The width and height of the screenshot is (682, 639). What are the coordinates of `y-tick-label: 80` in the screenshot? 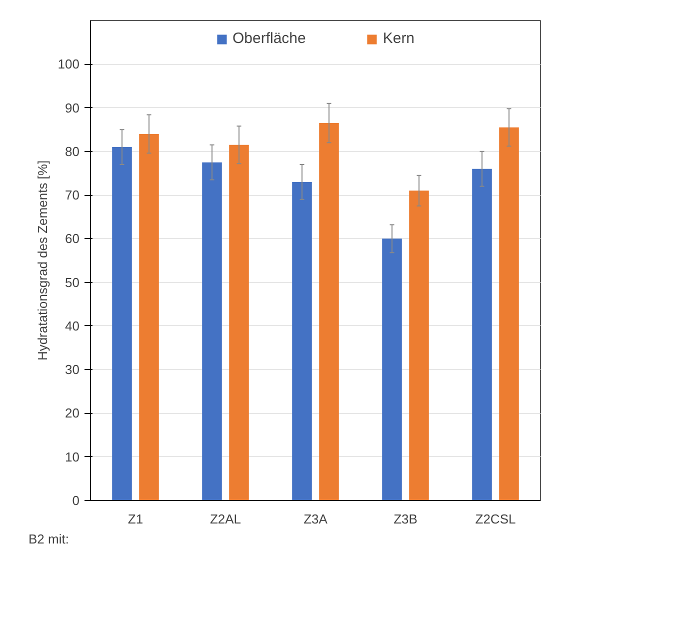 It's located at (72, 151).